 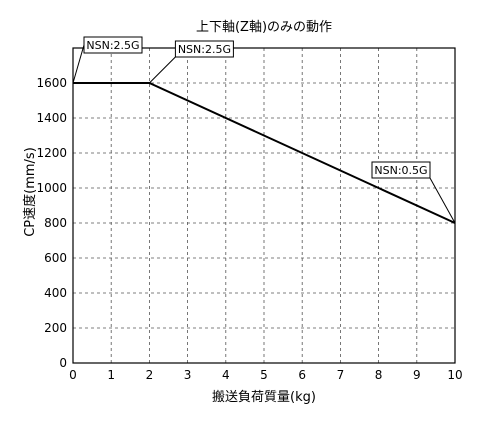 I want to click on annotation-0: NSN:2.5G, so click(x=107, y=60).